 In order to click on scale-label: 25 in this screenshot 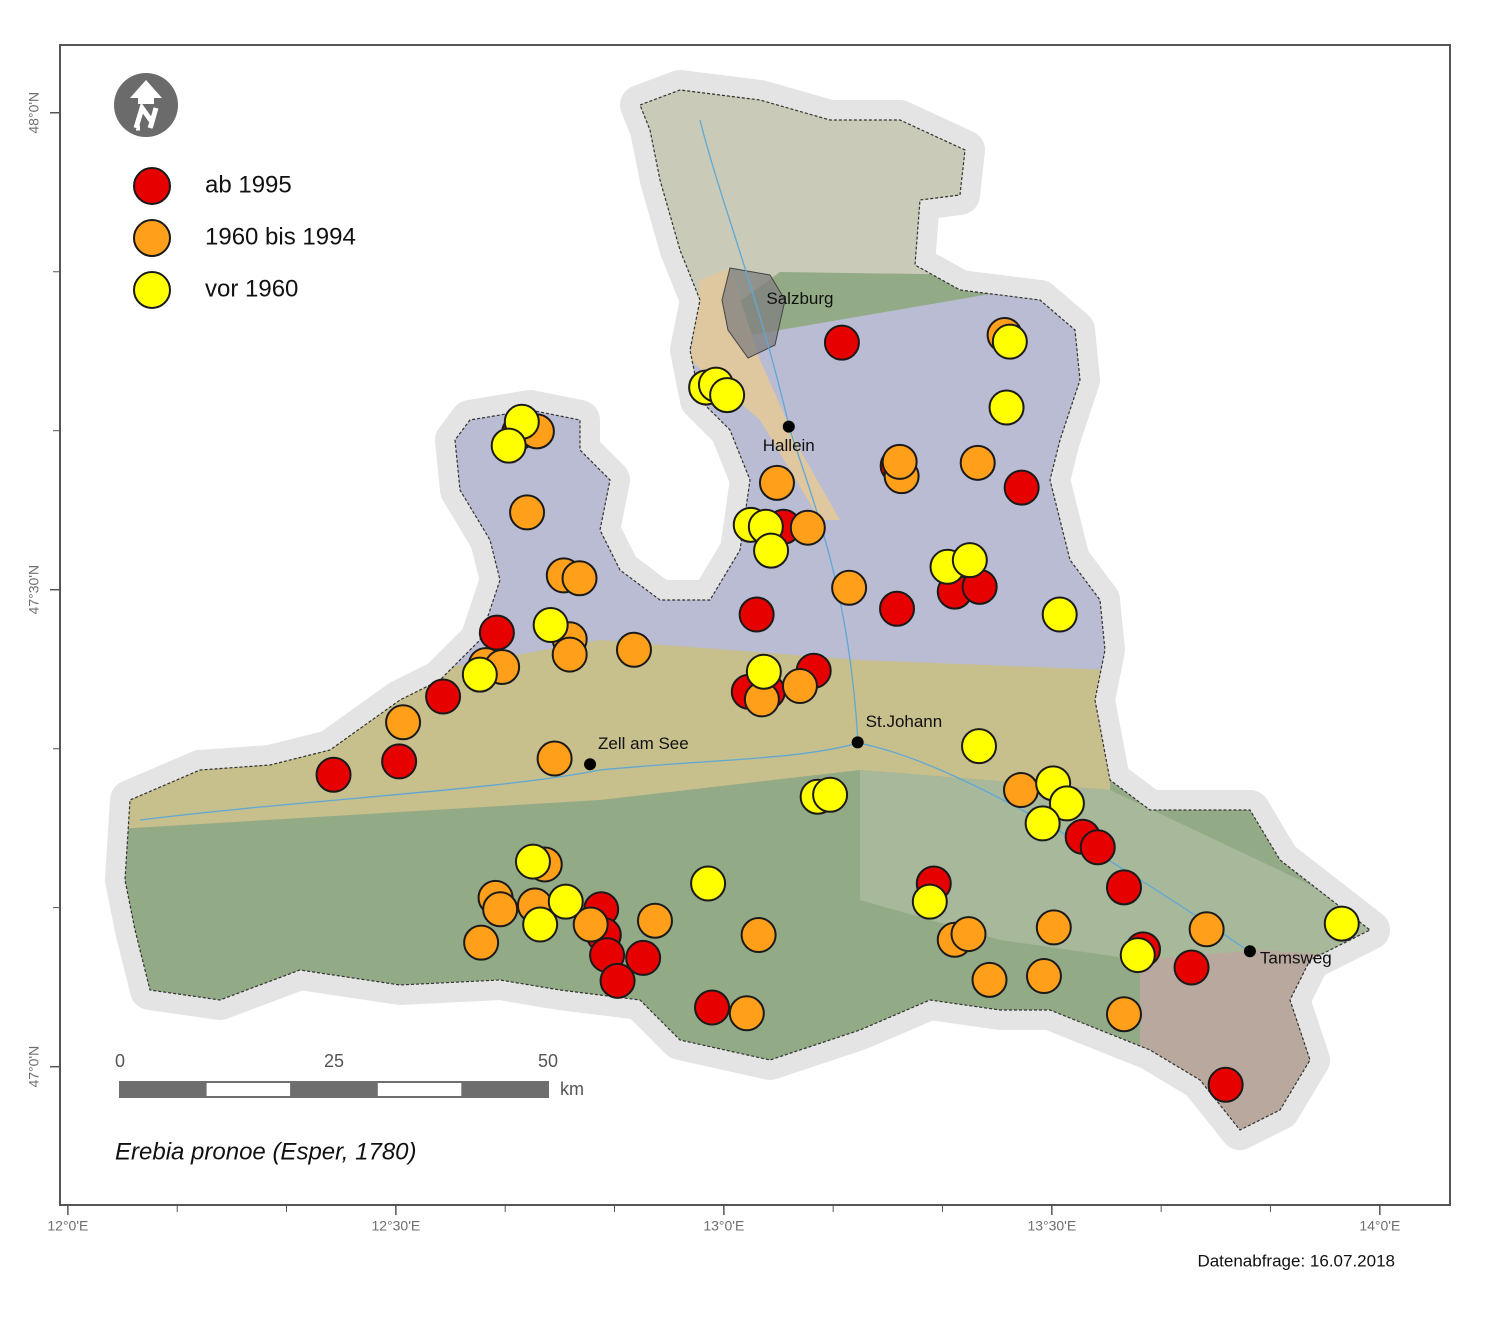, I will do `click(334, 1061)`.